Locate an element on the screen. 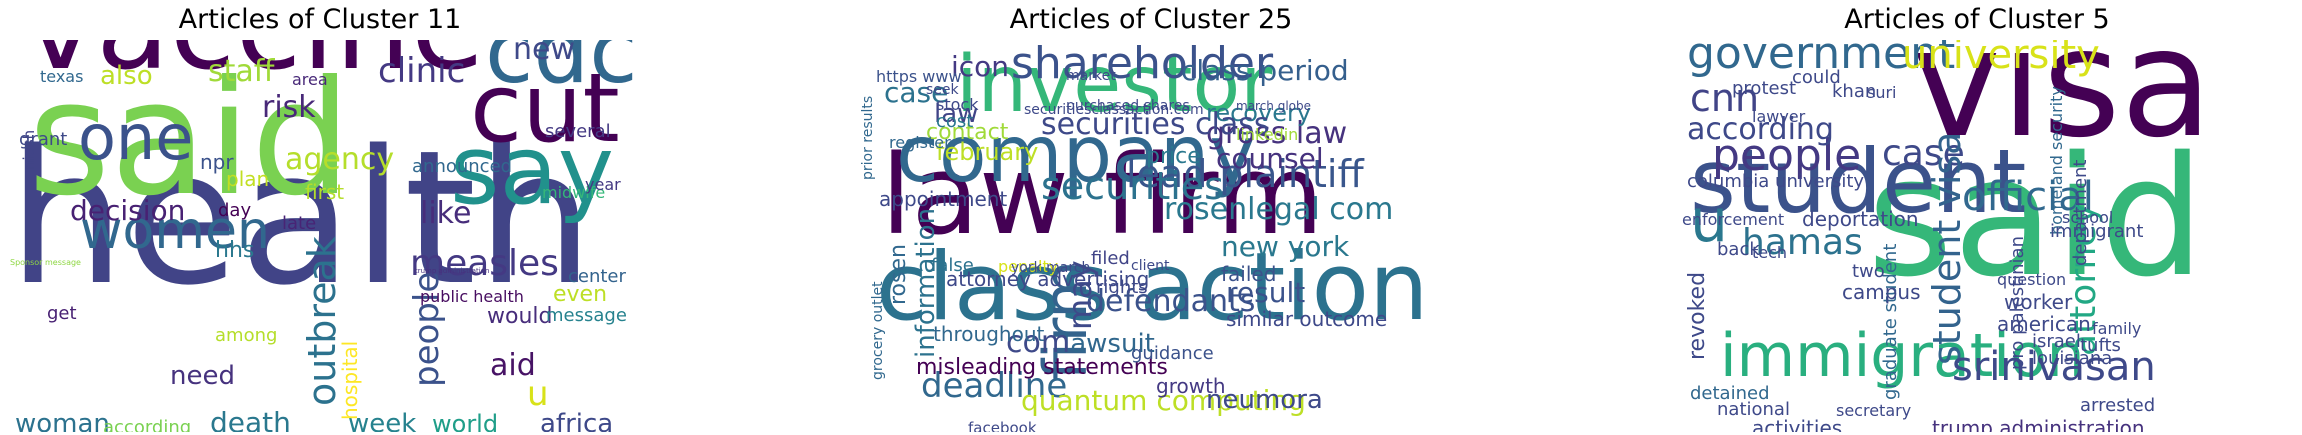 The image size is (2302, 435). cloud-word: woman is located at coordinates (62, 420).